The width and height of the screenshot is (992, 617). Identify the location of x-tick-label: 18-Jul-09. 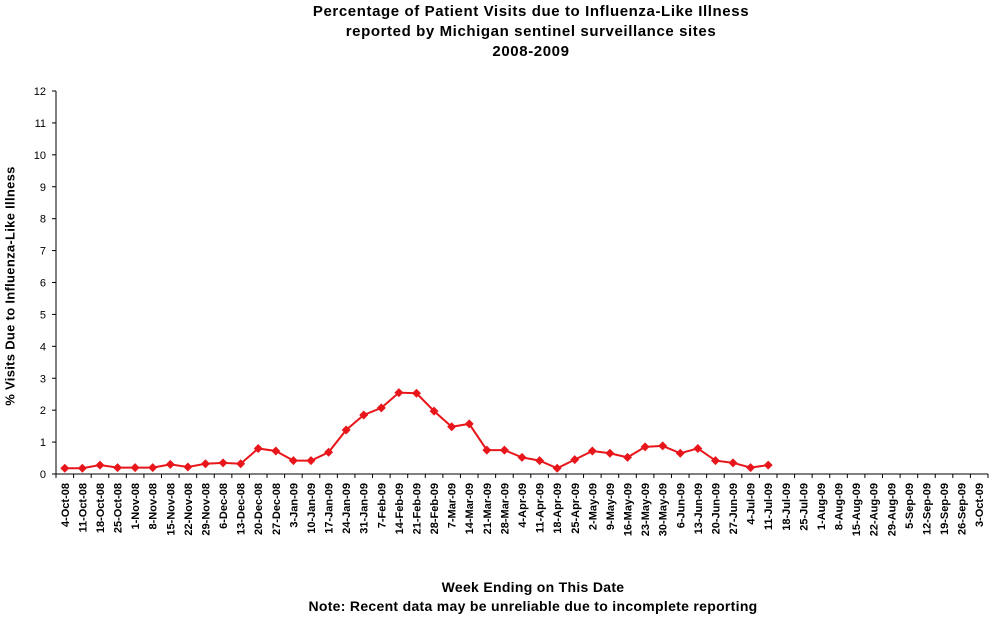
(787, 507).